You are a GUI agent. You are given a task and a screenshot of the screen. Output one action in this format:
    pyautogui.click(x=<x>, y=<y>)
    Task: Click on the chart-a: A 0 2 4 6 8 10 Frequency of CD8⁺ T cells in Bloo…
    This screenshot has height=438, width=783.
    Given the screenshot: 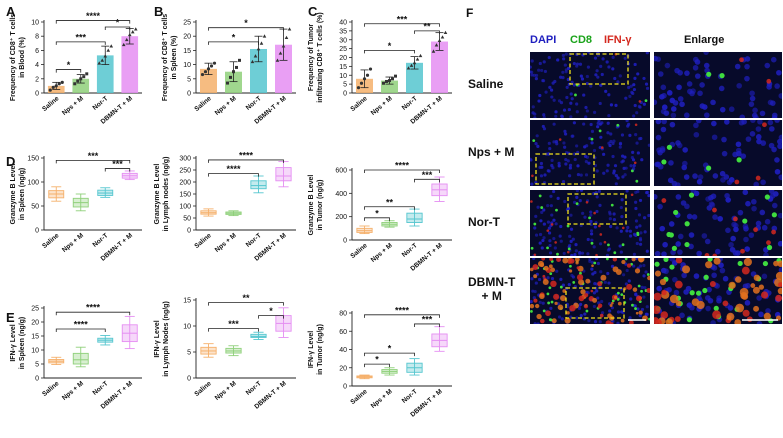 What is the action you would take?
    pyautogui.click(x=74, y=65)
    